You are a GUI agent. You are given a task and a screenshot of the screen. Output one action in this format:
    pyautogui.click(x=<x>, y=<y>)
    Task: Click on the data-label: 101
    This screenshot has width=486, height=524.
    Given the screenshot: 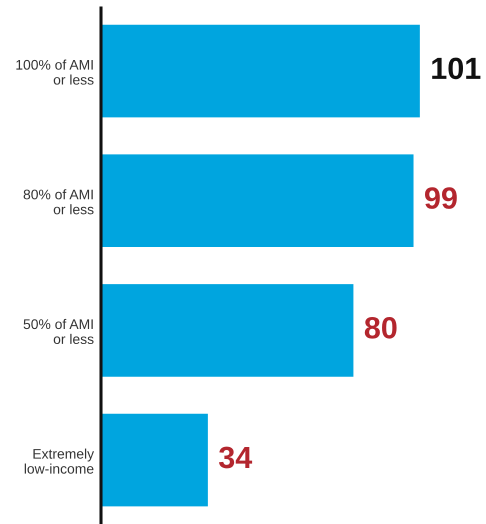 What is the action you would take?
    pyautogui.click(x=456, y=69)
    